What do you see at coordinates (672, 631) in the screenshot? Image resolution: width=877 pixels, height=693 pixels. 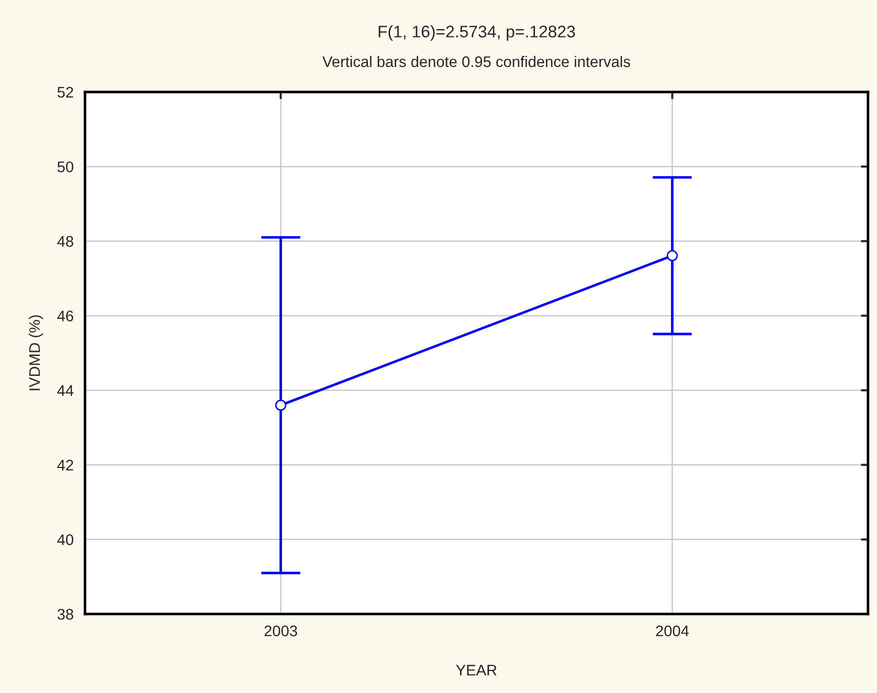 I see `x-tick-label: 2004` at bounding box center [672, 631].